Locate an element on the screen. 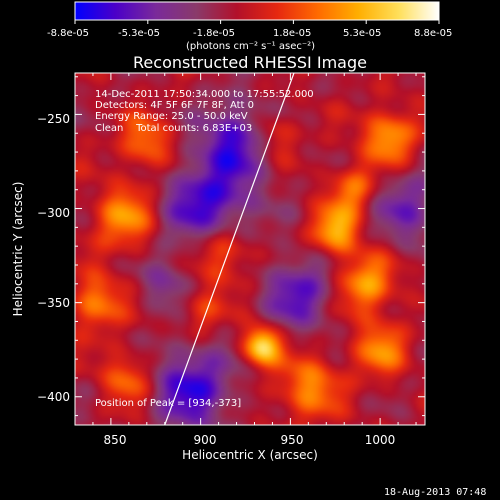 Image resolution: width=500 pixels, height=500 pixels. colorbar-ticks is located at coordinates (257, 22).